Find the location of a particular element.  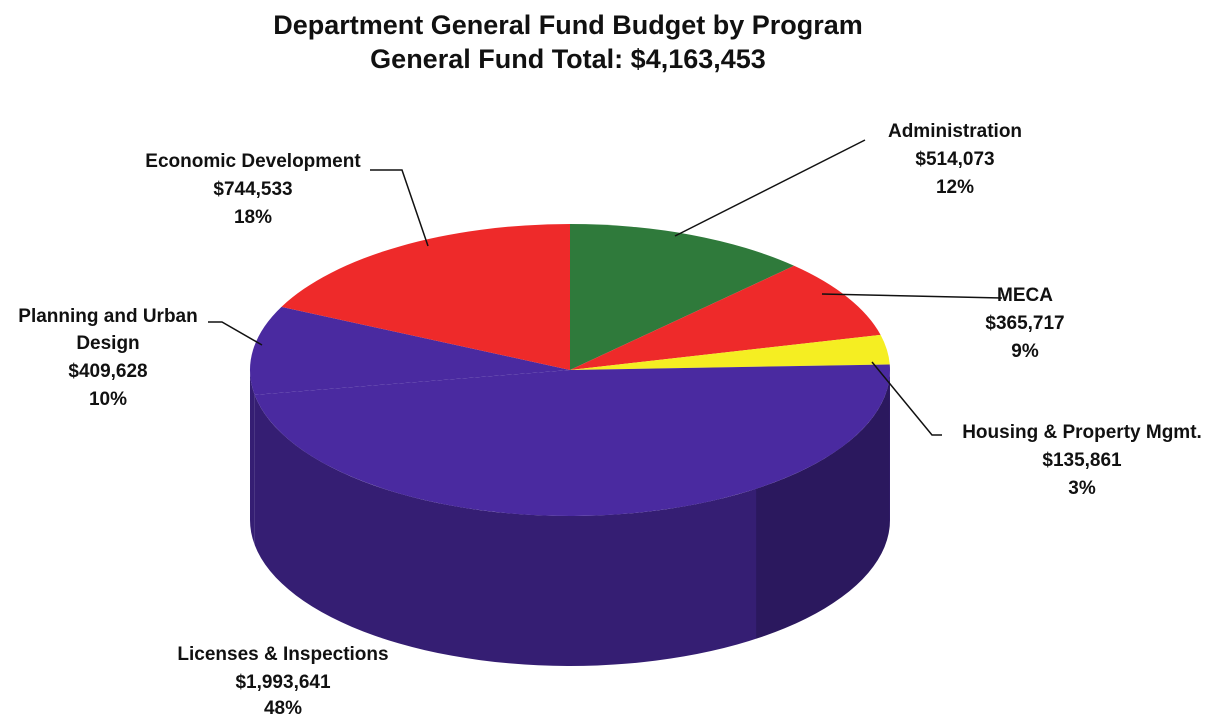

slice-percent: 10% is located at coordinates (108, 399).